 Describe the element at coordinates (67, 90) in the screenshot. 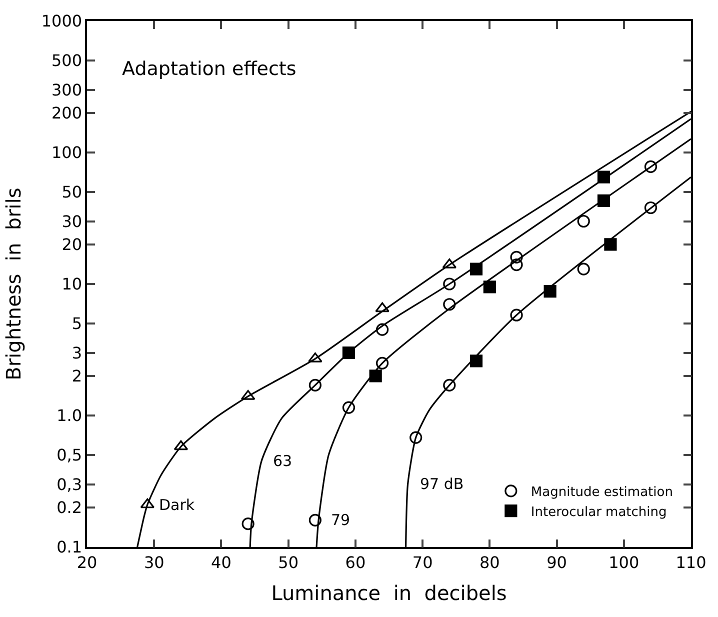

I see `y-tick-label: 300` at that location.